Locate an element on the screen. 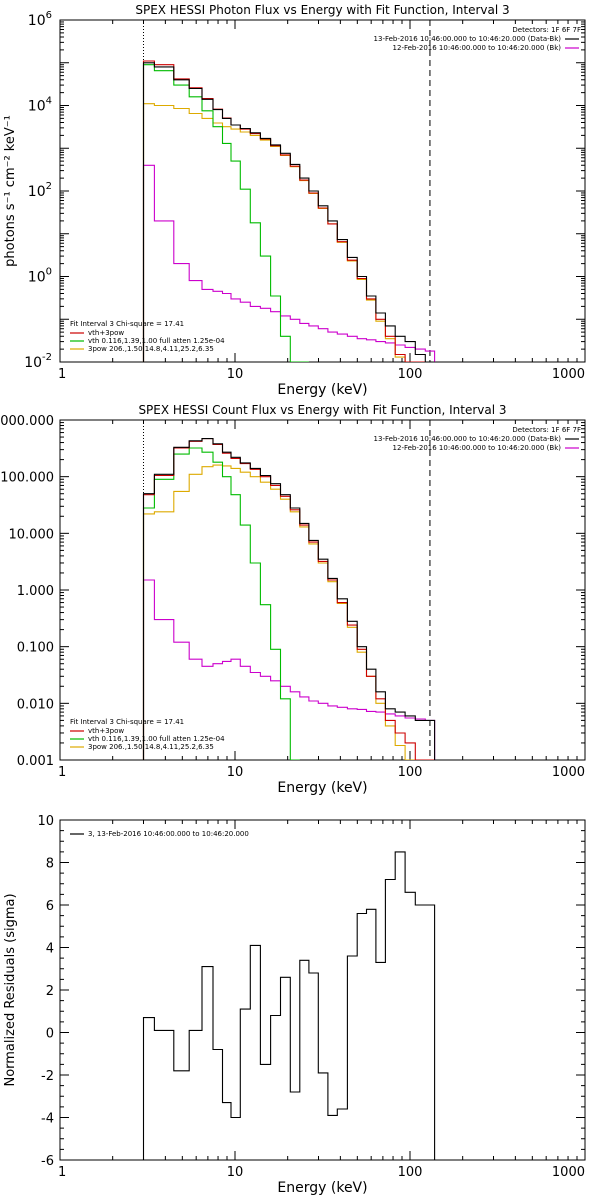  y-tick-label: 1000.000 is located at coordinates (27, 421).